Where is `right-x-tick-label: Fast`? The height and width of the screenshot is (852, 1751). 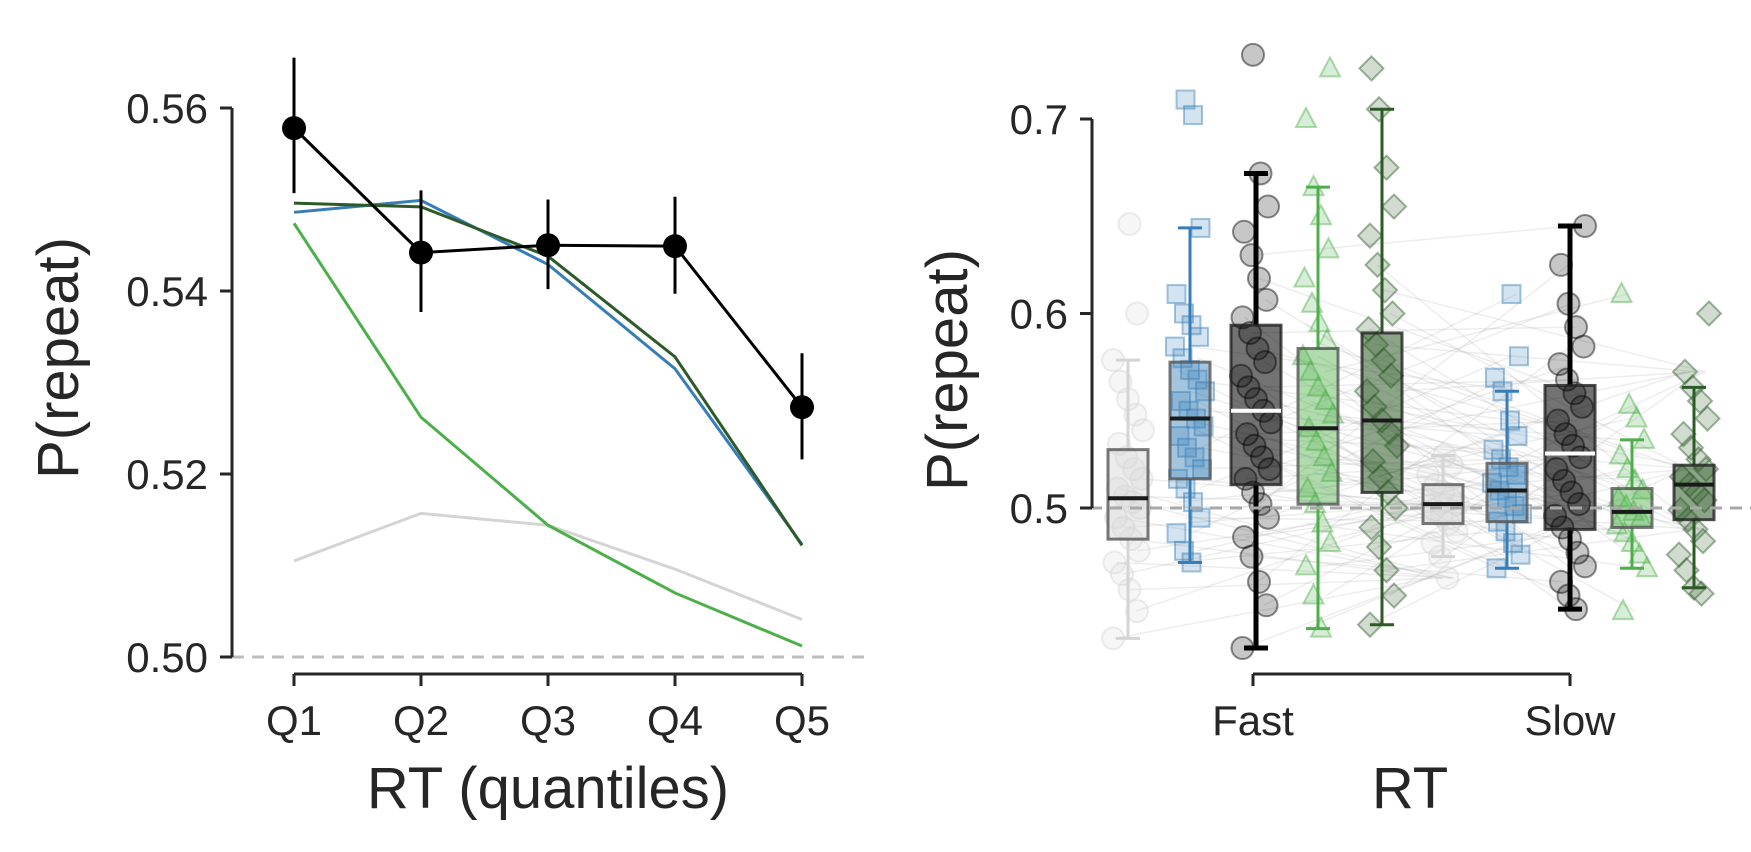
right-x-tick-label: Fast is located at coordinates (1253, 720).